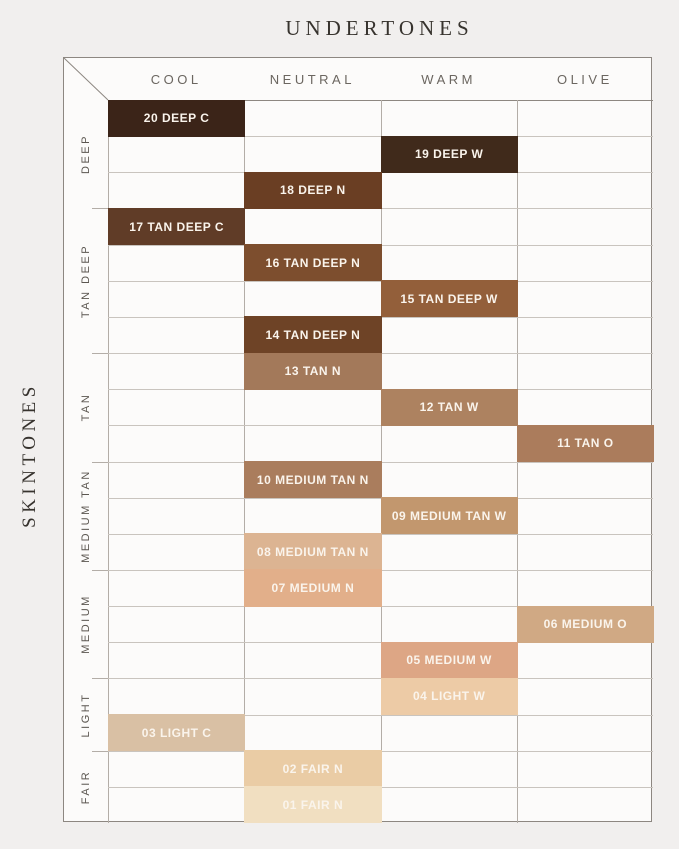 The width and height of the screenshot is (679, 849). I want to click on shade-cell-04-light-w: 04 LIGHT W, so click(449, 696).